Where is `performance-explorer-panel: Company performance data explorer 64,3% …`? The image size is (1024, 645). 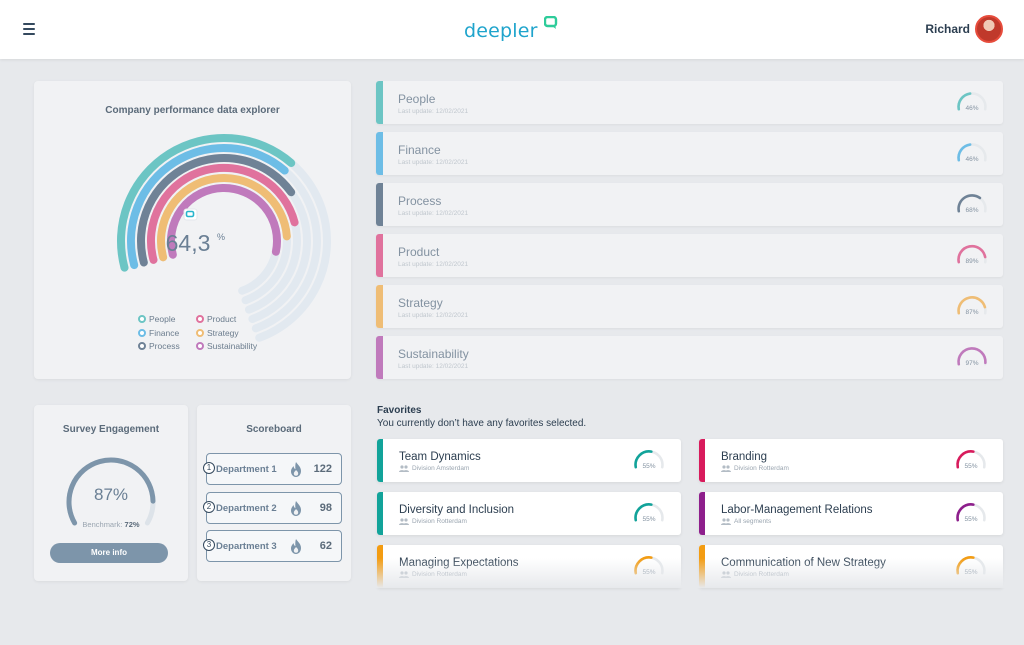
performance-explorer-panel: Company performance data explorer 64,3% … is located at coordinates (192, 230).